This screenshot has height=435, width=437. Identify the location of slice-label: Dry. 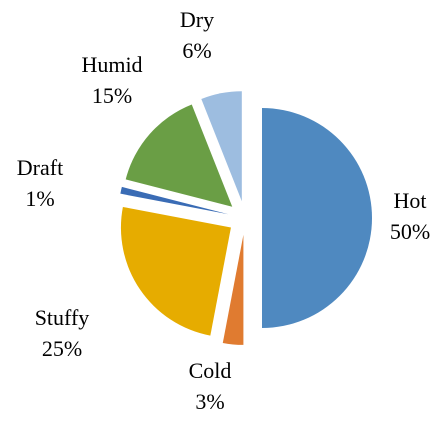
(197, 19).